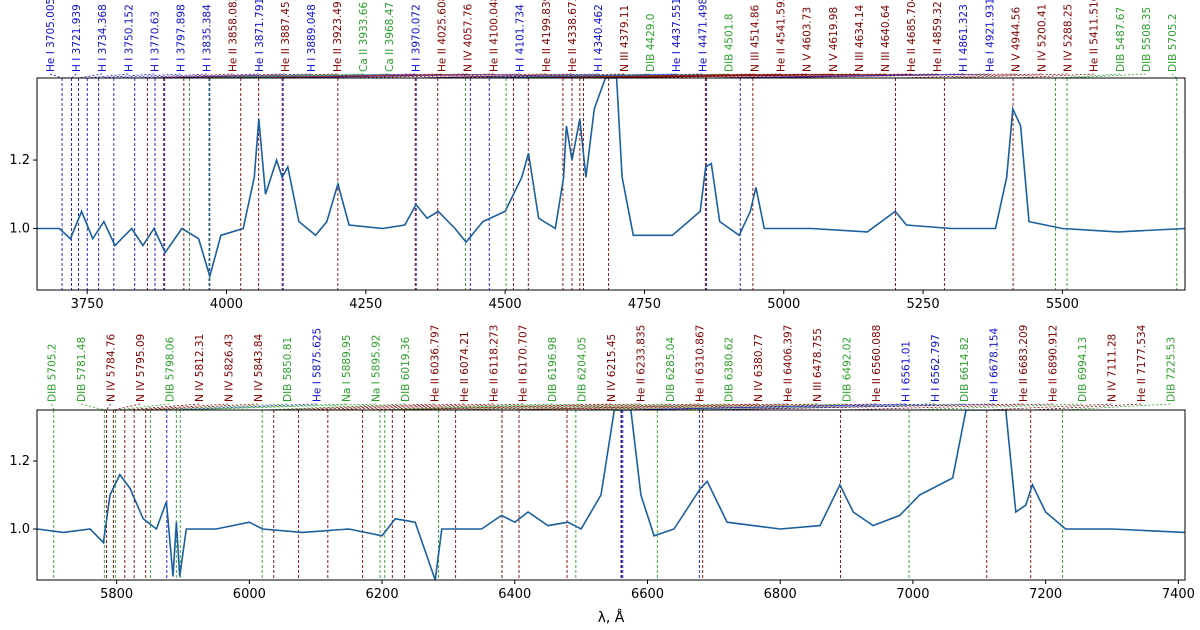 This screenshot has width=1200, height=630. What do you see at coordinates (495, 36) in the screenshot?
I see `line-label: He II 4100.048` at bounding box center [495, 36].